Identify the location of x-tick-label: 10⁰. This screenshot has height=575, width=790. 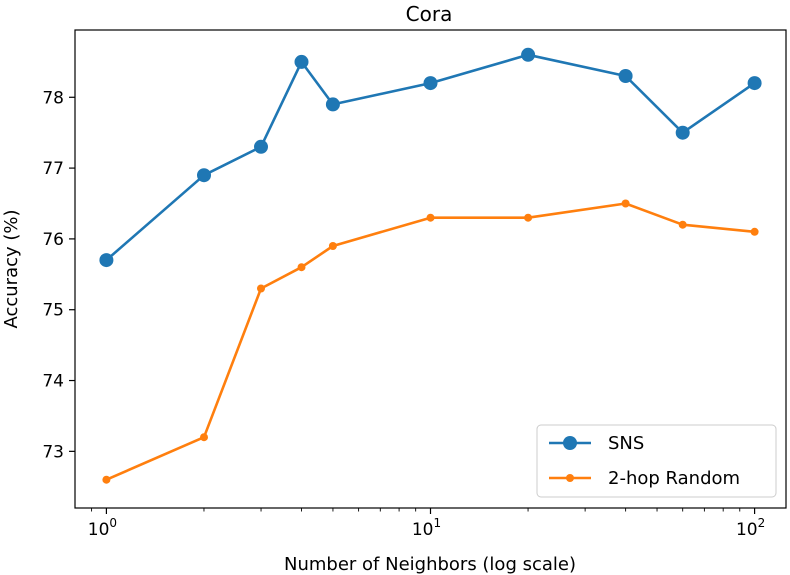
(102, 528).